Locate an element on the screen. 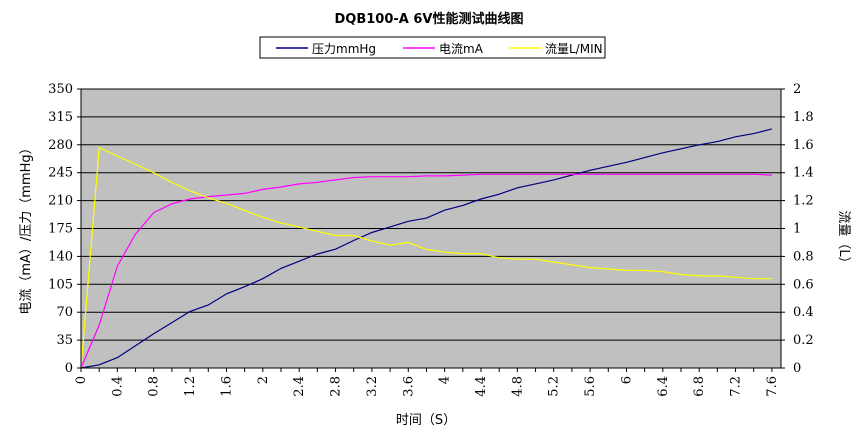  y-tick-label: 140 is located at coordinates (60, 256).